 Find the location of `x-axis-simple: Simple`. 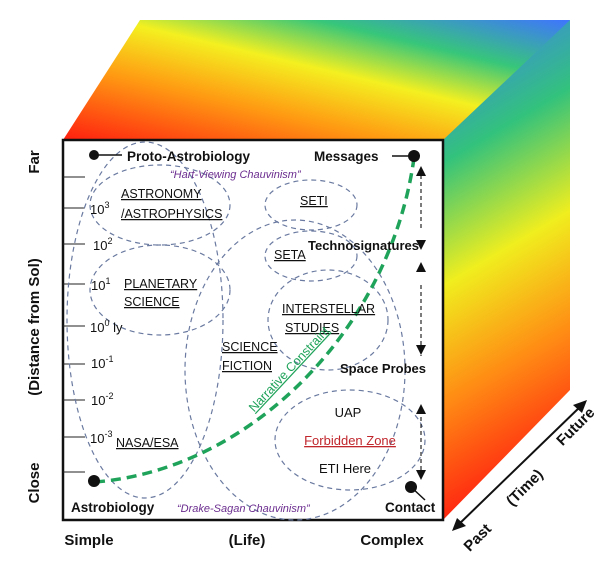

x-axis-simple: Simple is located at coordinates (88, 540).